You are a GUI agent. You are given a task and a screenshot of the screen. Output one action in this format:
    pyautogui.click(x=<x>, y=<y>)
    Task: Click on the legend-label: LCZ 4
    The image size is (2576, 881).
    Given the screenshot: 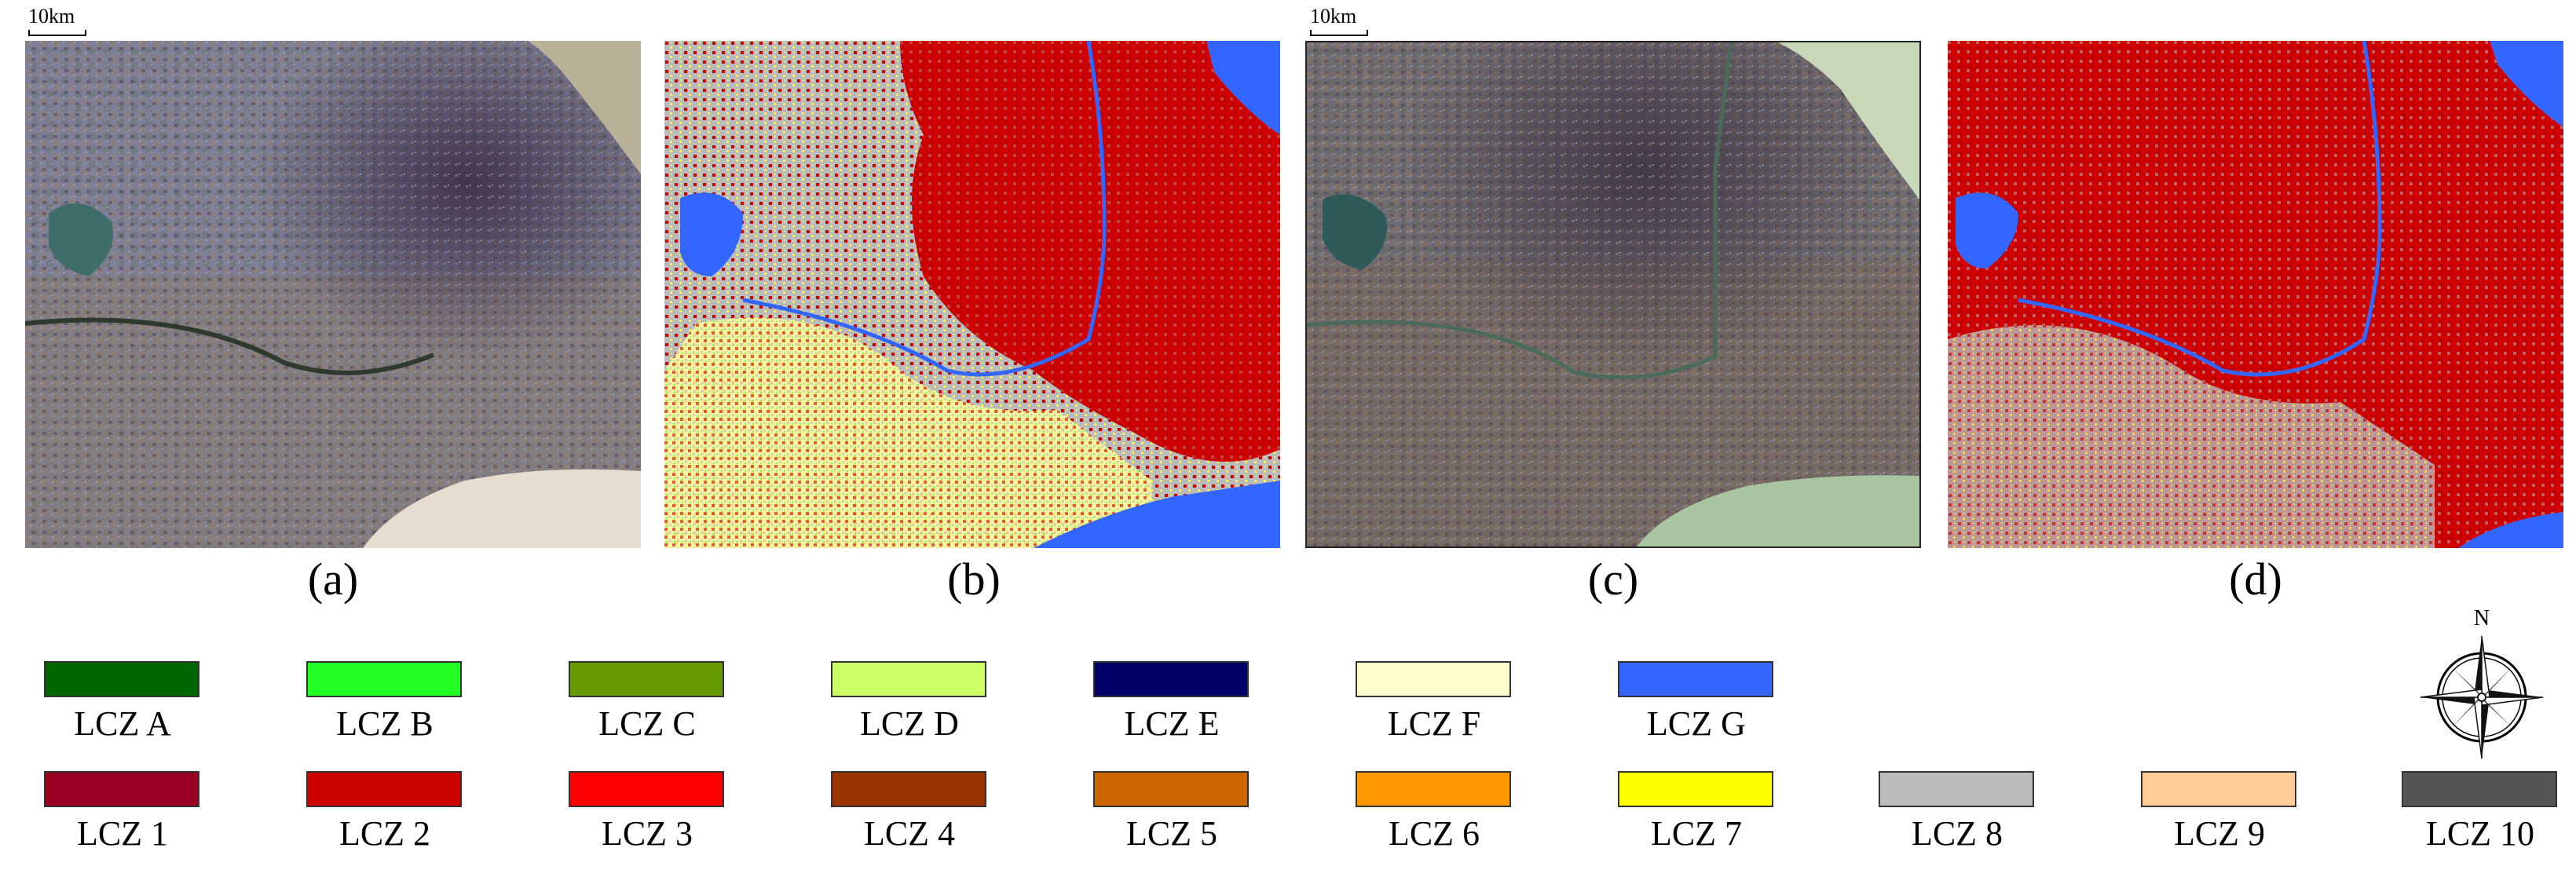 What is the action you would take?
    pyautogui.click(x=909, y=833)
    